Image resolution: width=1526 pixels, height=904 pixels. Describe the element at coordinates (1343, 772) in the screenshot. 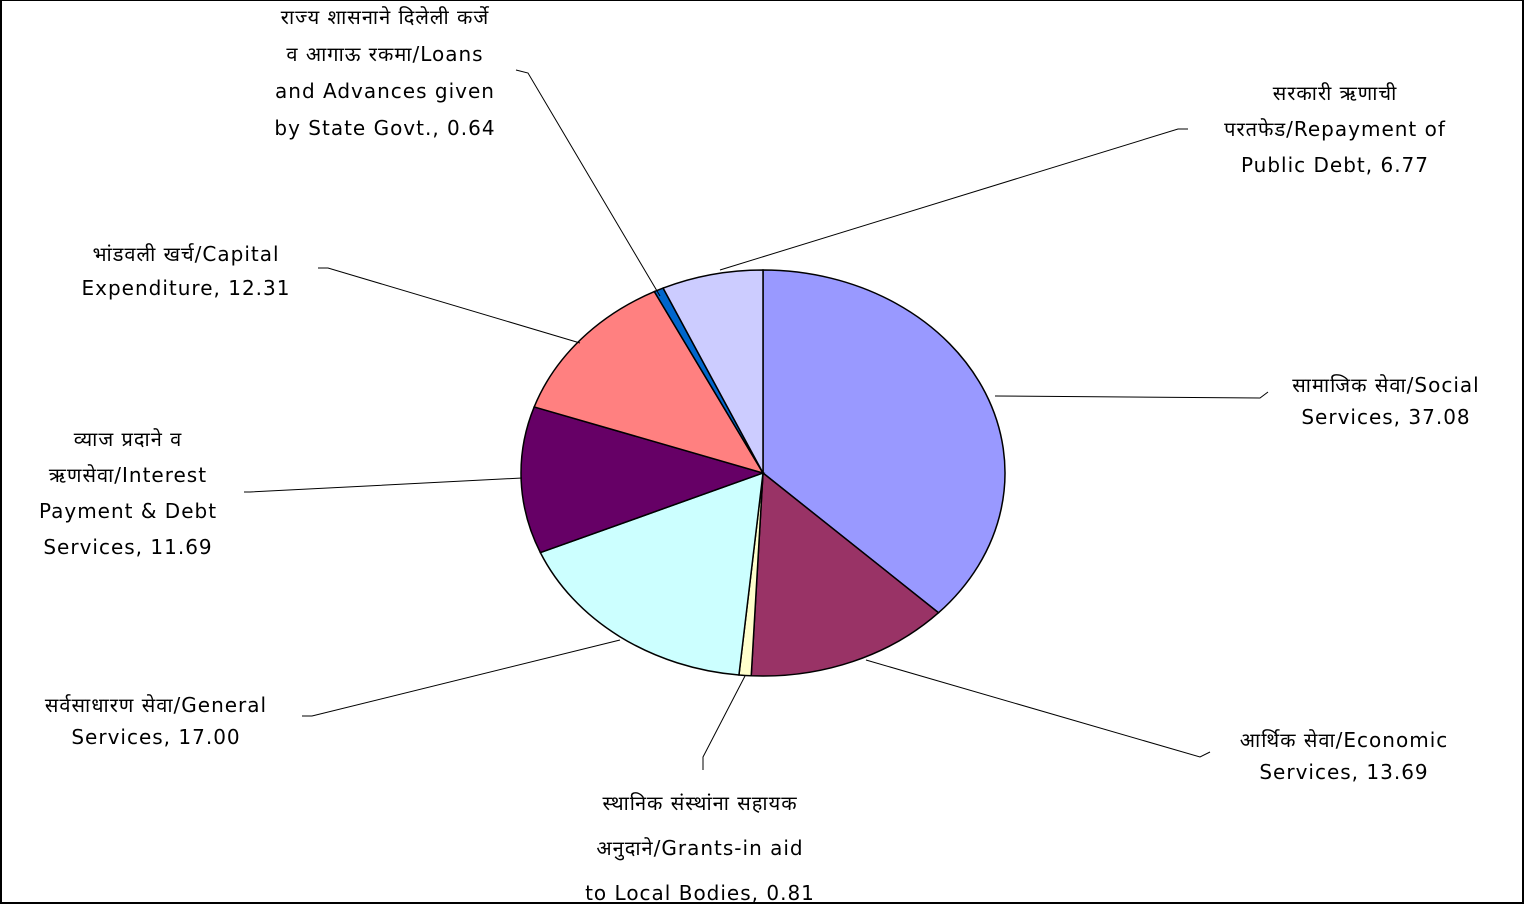

I see `slice-label-line: Services, 13.69` at that location.